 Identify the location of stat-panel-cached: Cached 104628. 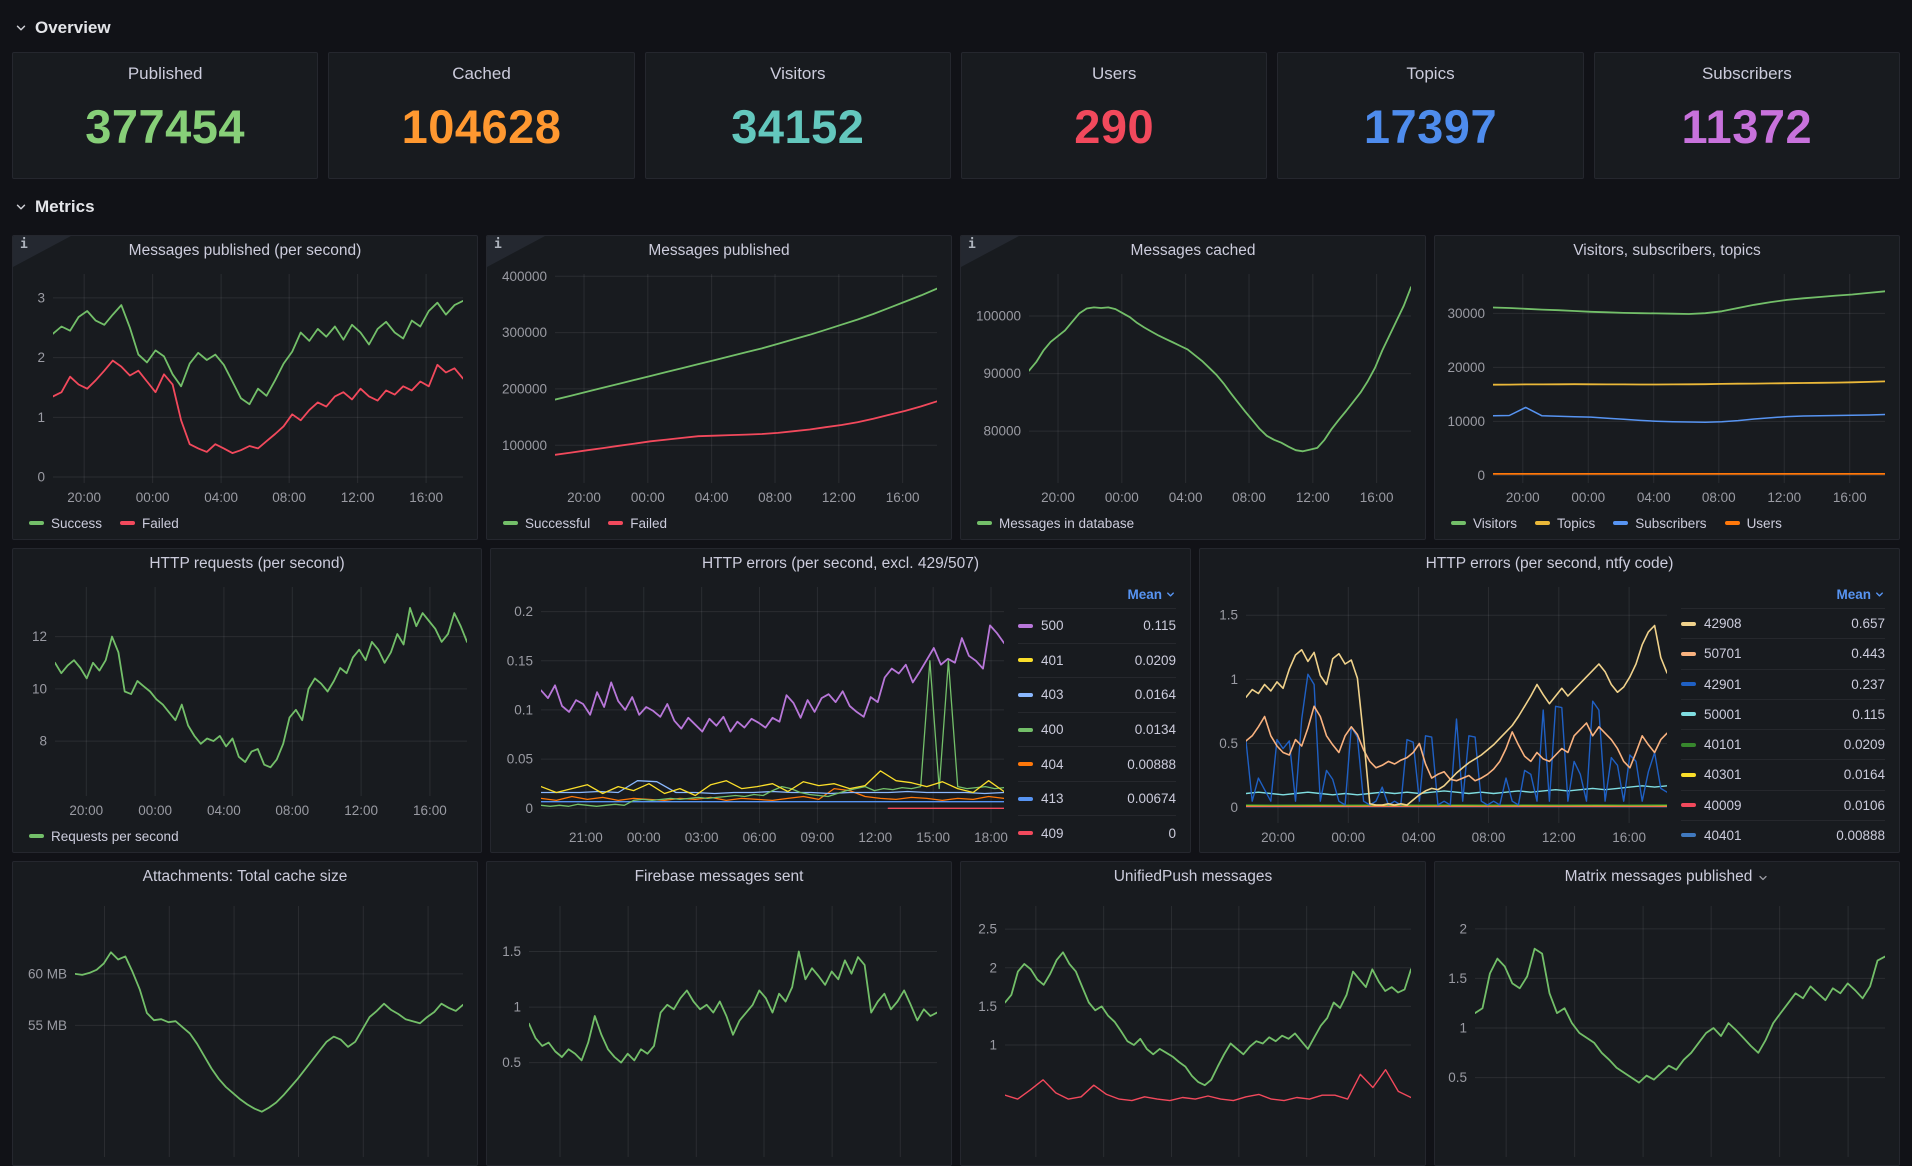
(481, 115).